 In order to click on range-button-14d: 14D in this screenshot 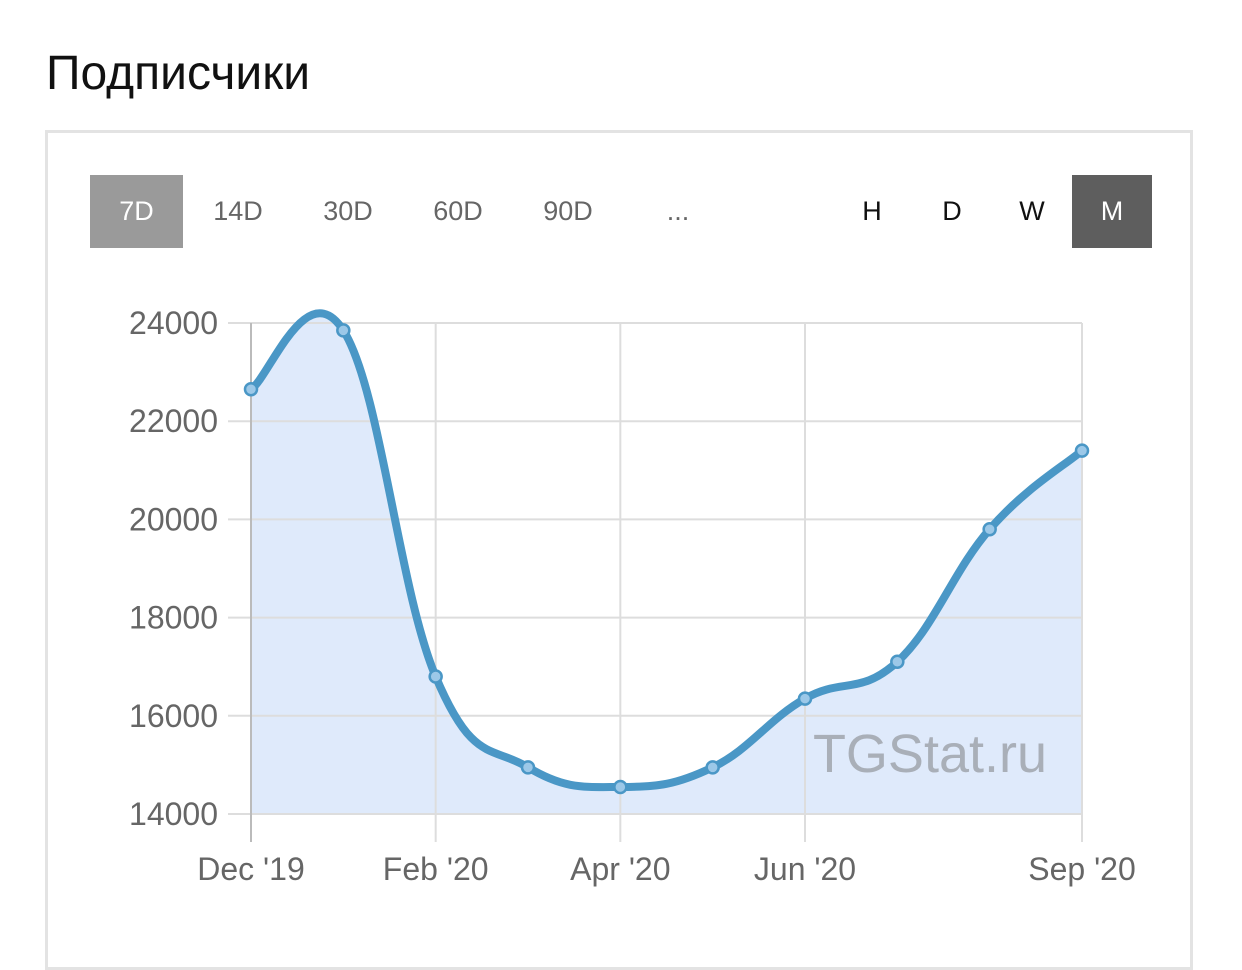, I will do `click(238, 211)`.